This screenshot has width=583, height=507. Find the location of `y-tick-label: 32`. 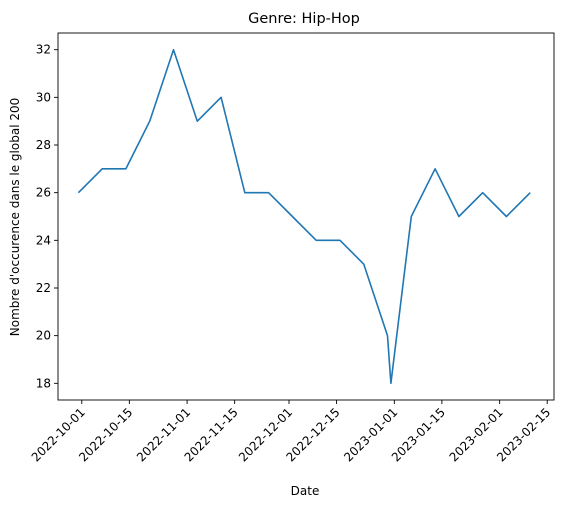

y-tick-label: 32 is located at coordinates (43, 50).